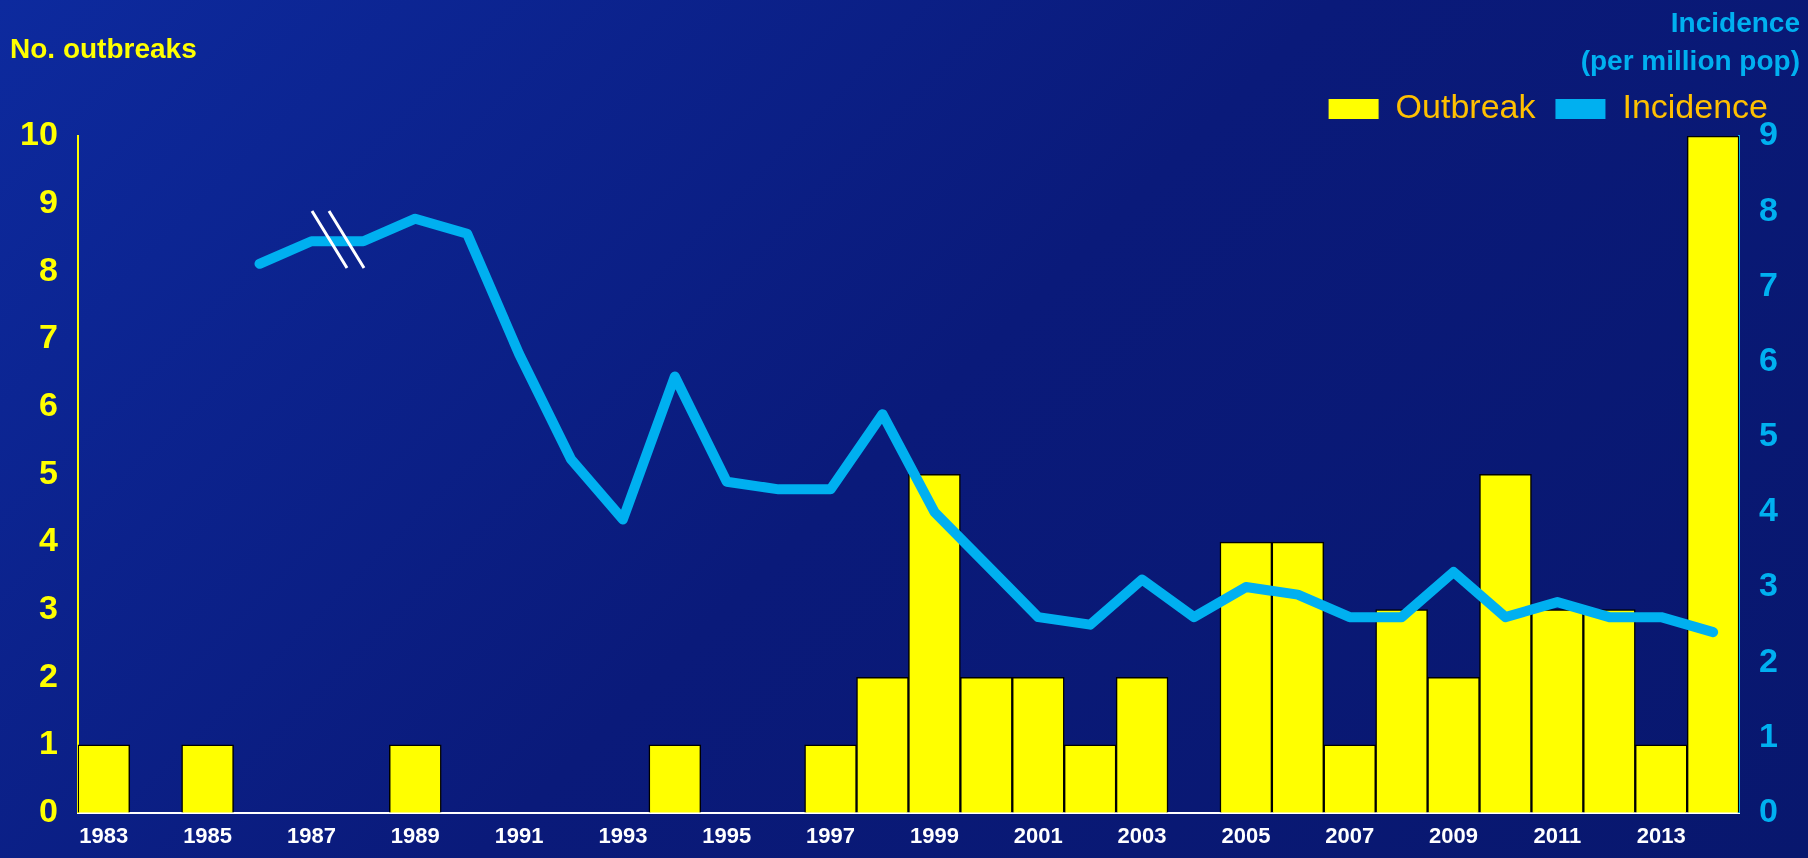  Describe the element at coordinates (1142, 835) in the screenshot. I see `x-tick-label: 2003` at that location.